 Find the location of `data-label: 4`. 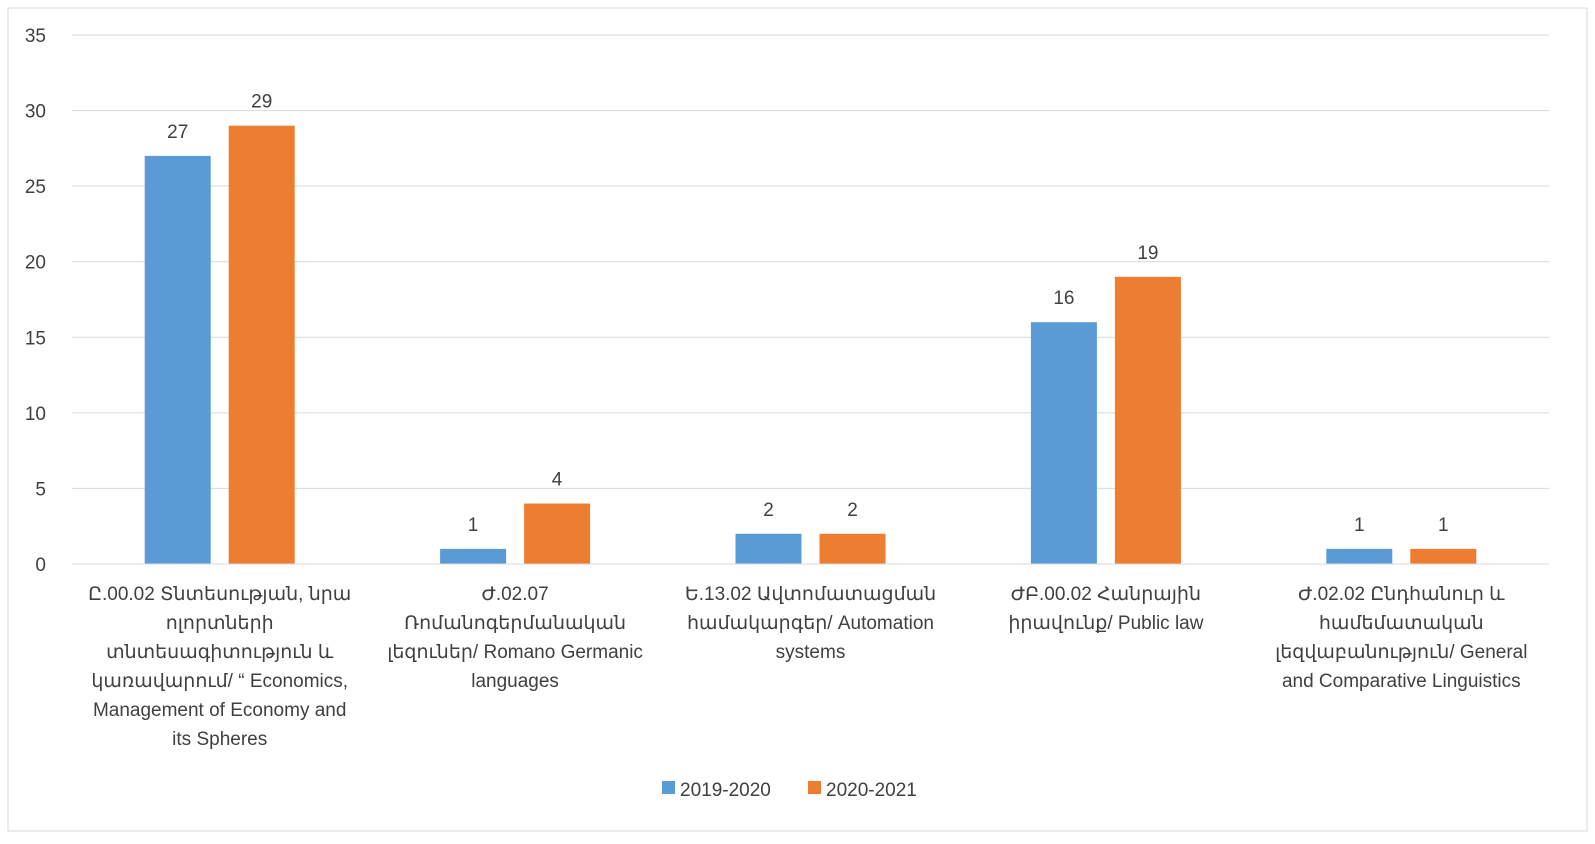

data-label: 4 is located at coordinates (557, 480).